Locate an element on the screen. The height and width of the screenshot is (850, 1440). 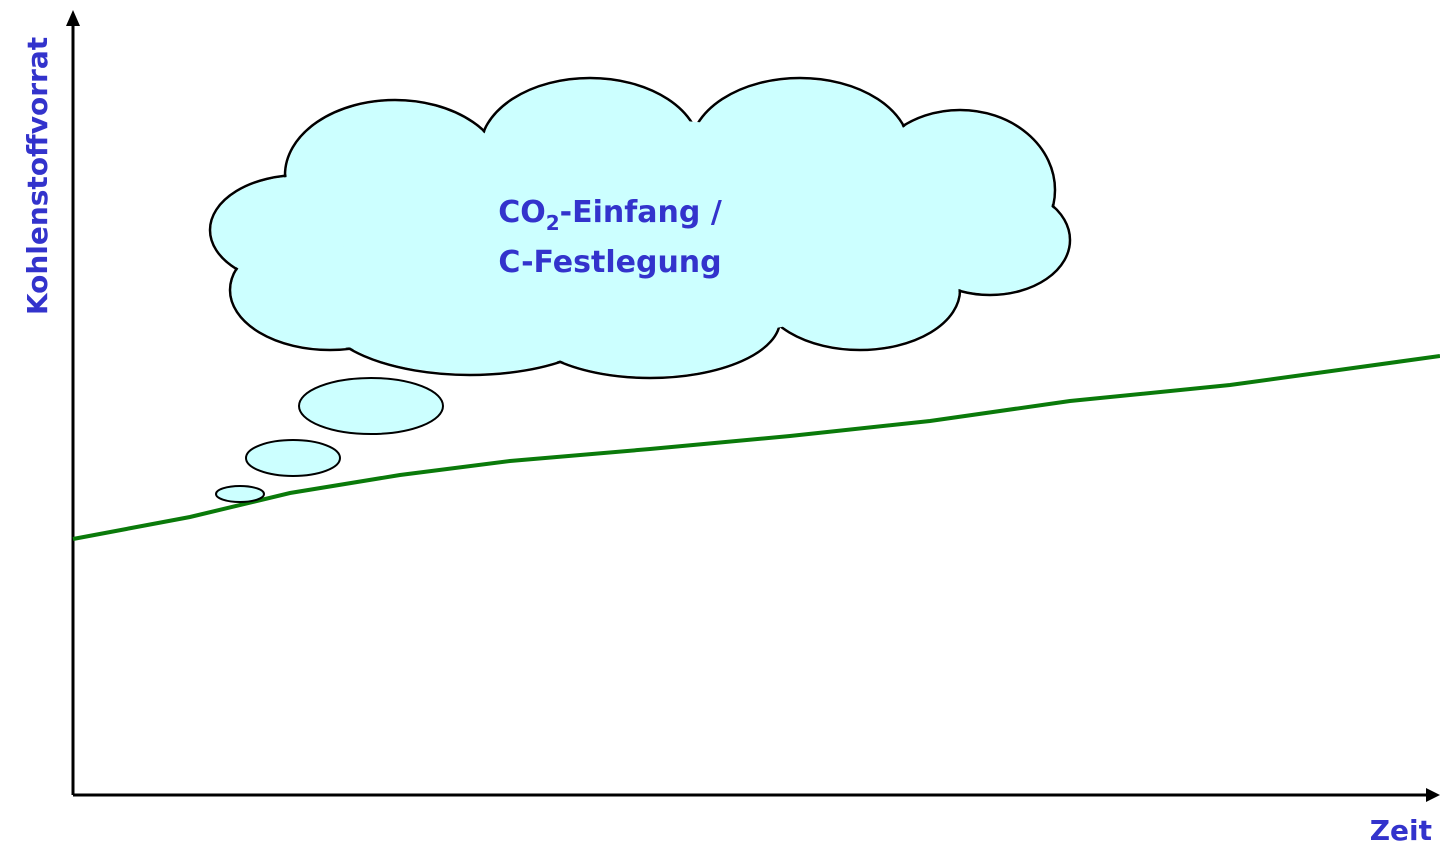
cloud-text: CO2-Einfang / is located at coordinates (610, 215).